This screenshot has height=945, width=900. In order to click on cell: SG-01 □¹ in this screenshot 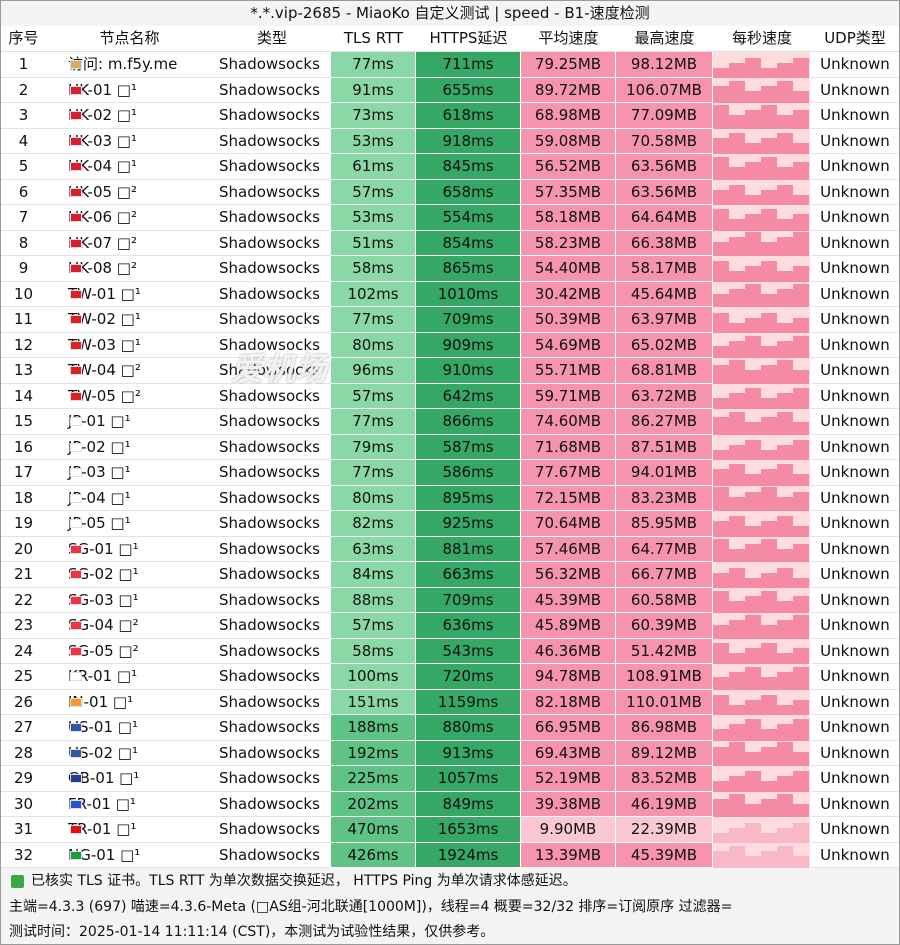, I will do `click(103, 548)`.